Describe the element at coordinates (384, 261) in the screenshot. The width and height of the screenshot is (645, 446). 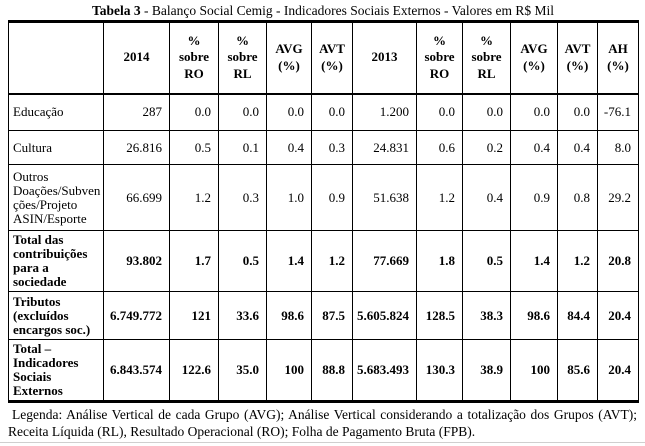
I see `data-cell: 77.669` at that location.